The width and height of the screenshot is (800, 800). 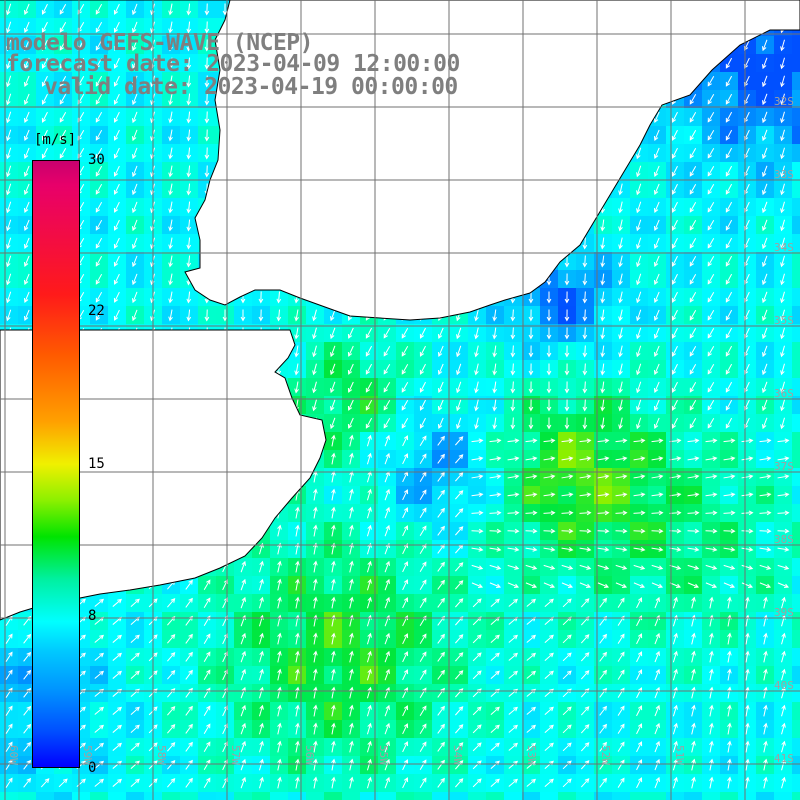 I want to click on latitude-label: 37S, so click(x=784, y=466).